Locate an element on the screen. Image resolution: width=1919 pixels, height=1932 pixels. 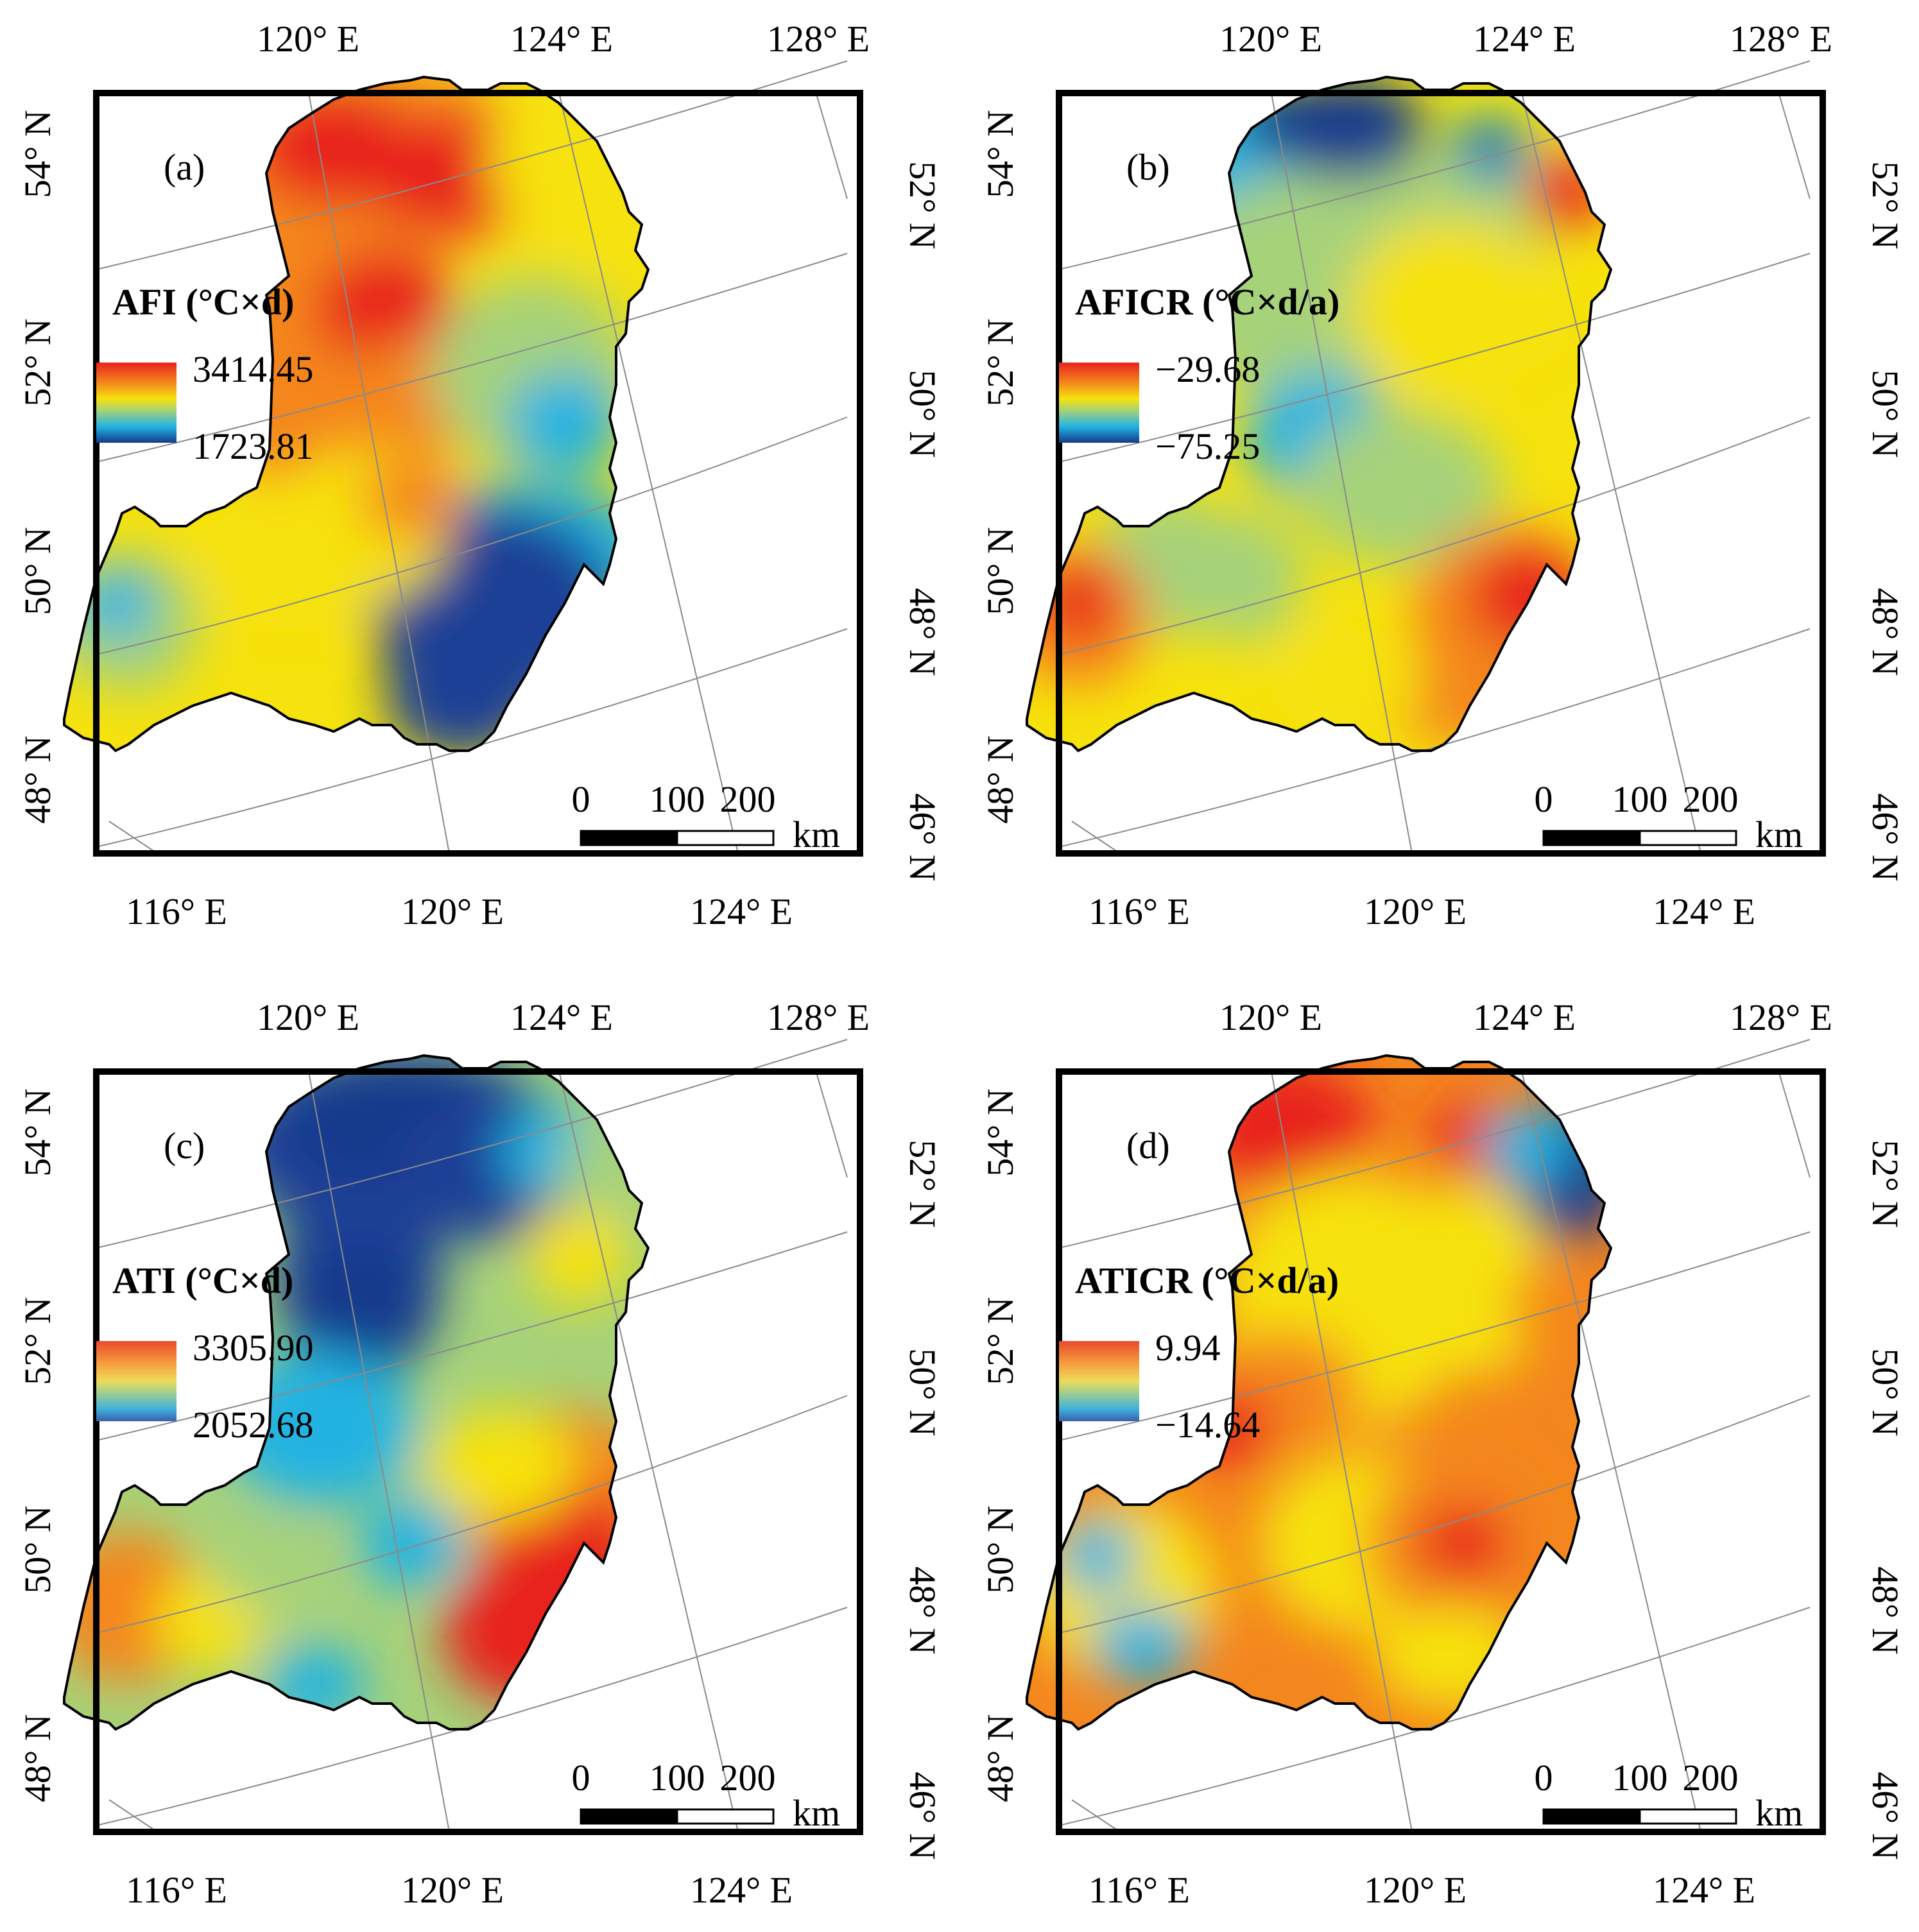
legend-min: −14.64 is located at coordinates (1207, 1425).